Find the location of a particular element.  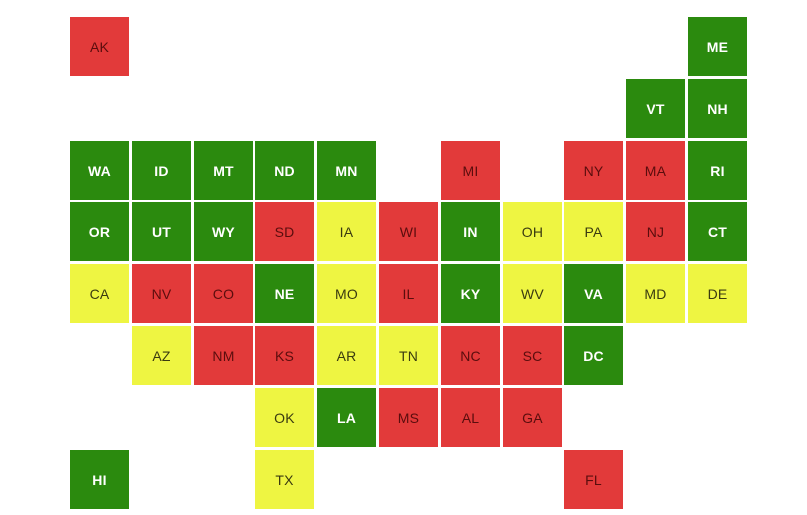

state-tile-wy: WY is located at coordinates (223, 231).